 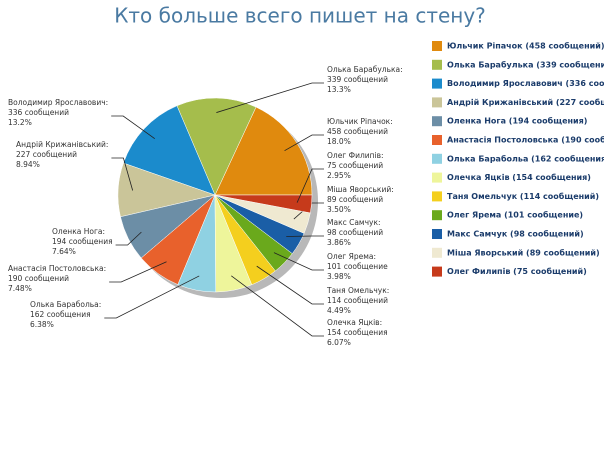 I want to click on value-label: 101 сообщение, so click(x=357, y=266).